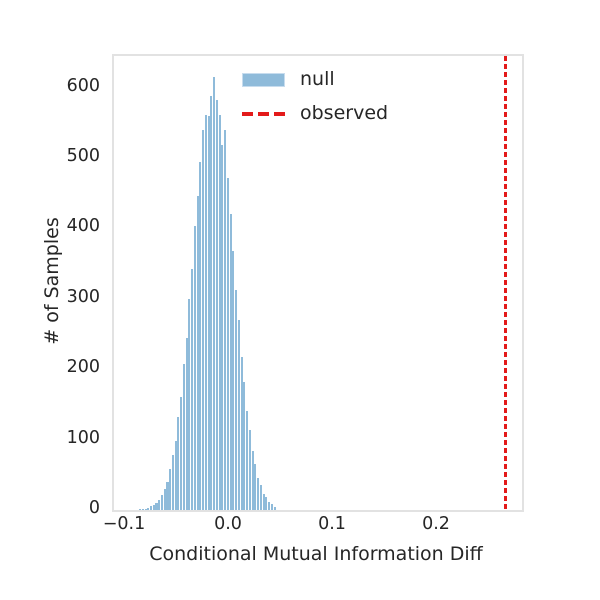 The width and height of the screenshot is (600, 600). I want to click on observed-line, so click(506, 283).